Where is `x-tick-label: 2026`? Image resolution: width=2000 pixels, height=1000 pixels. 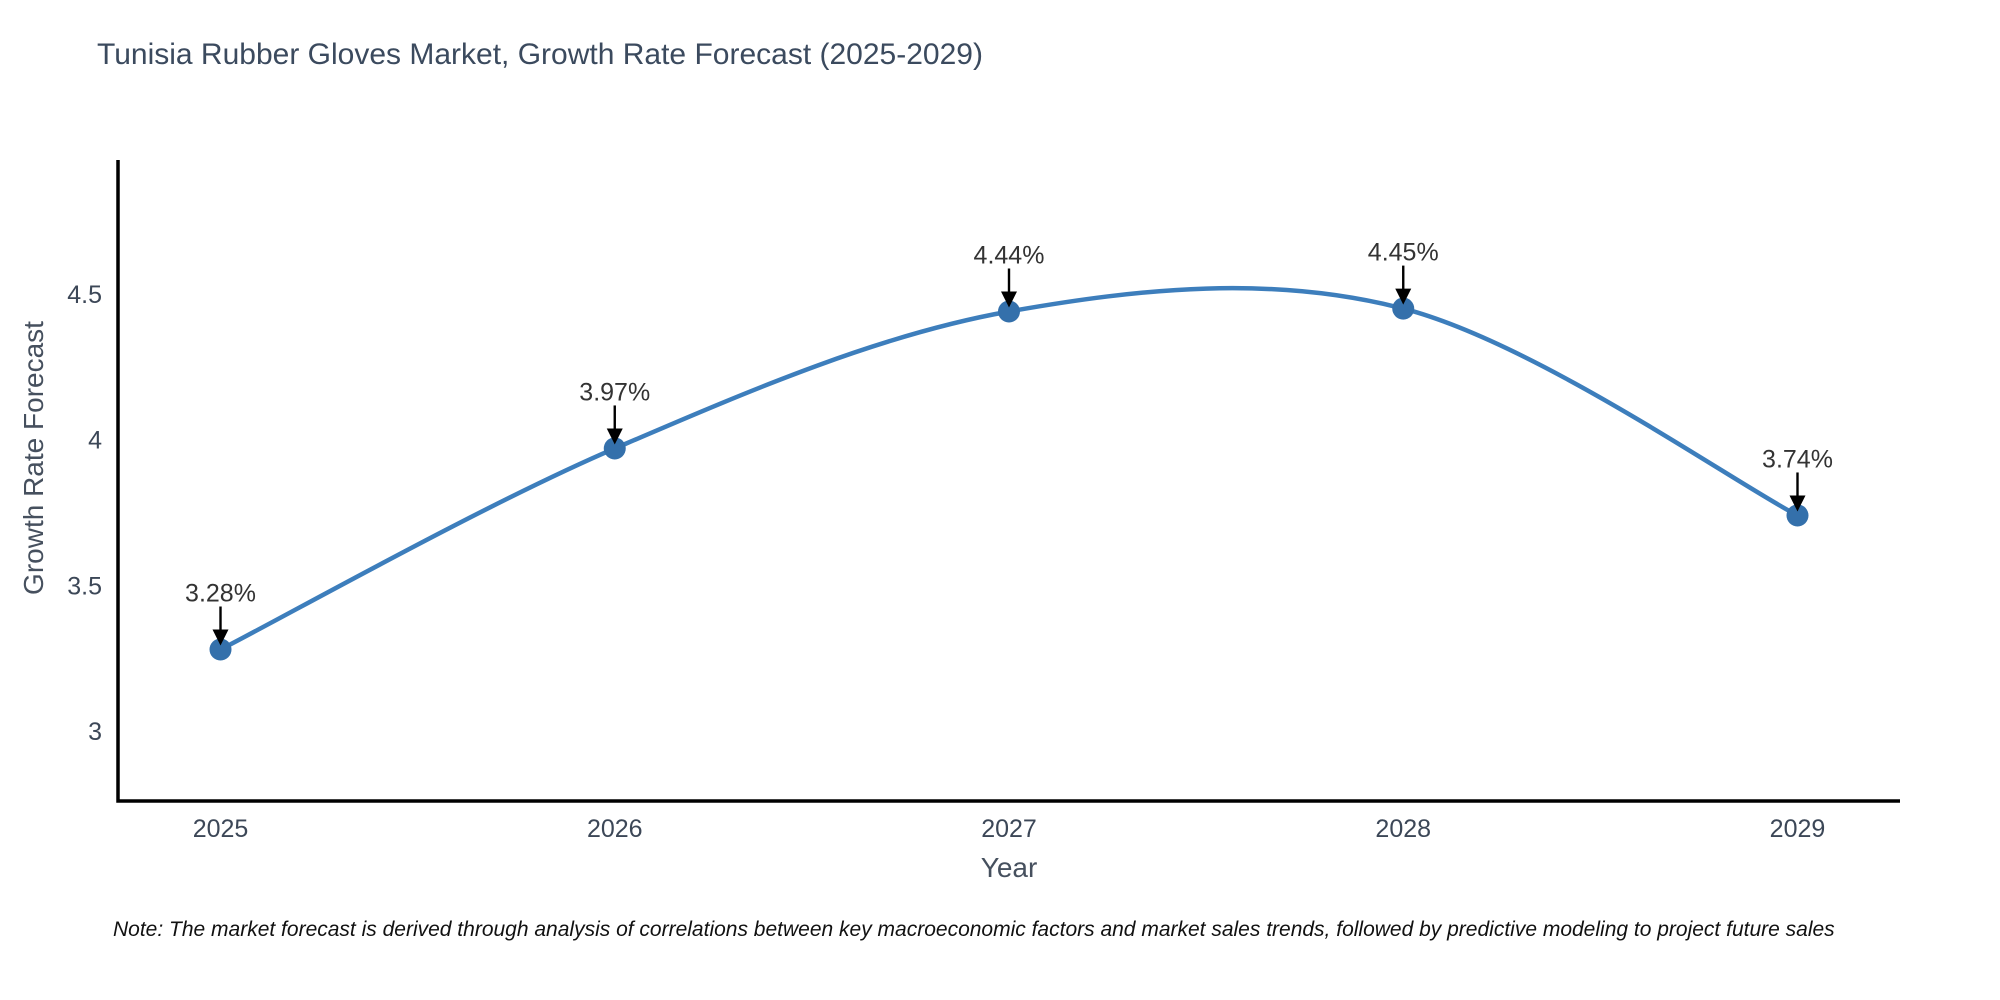
x-tick-label: 2026 is located at coordinates (615, 829).